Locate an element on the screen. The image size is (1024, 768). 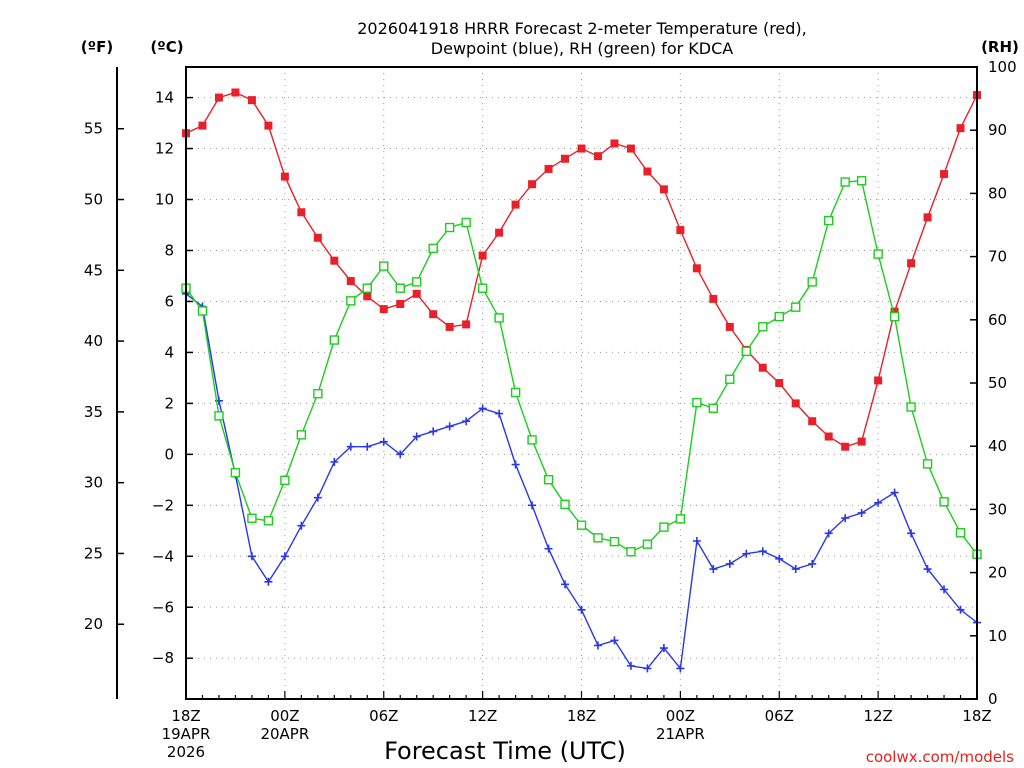
fahrenheit-tick-label: 20 is located at coordinates (93, 624).